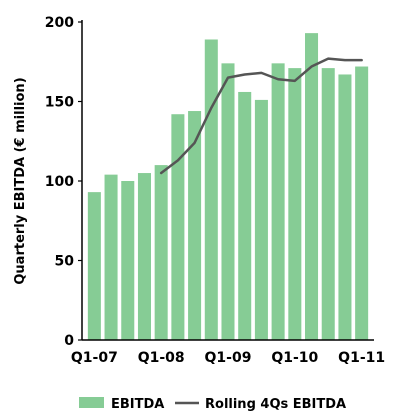 This screenshot has width=415, height=418. I want to click on y-axis-title: Quarterly EBITDA (€ million), so click(20, 180).